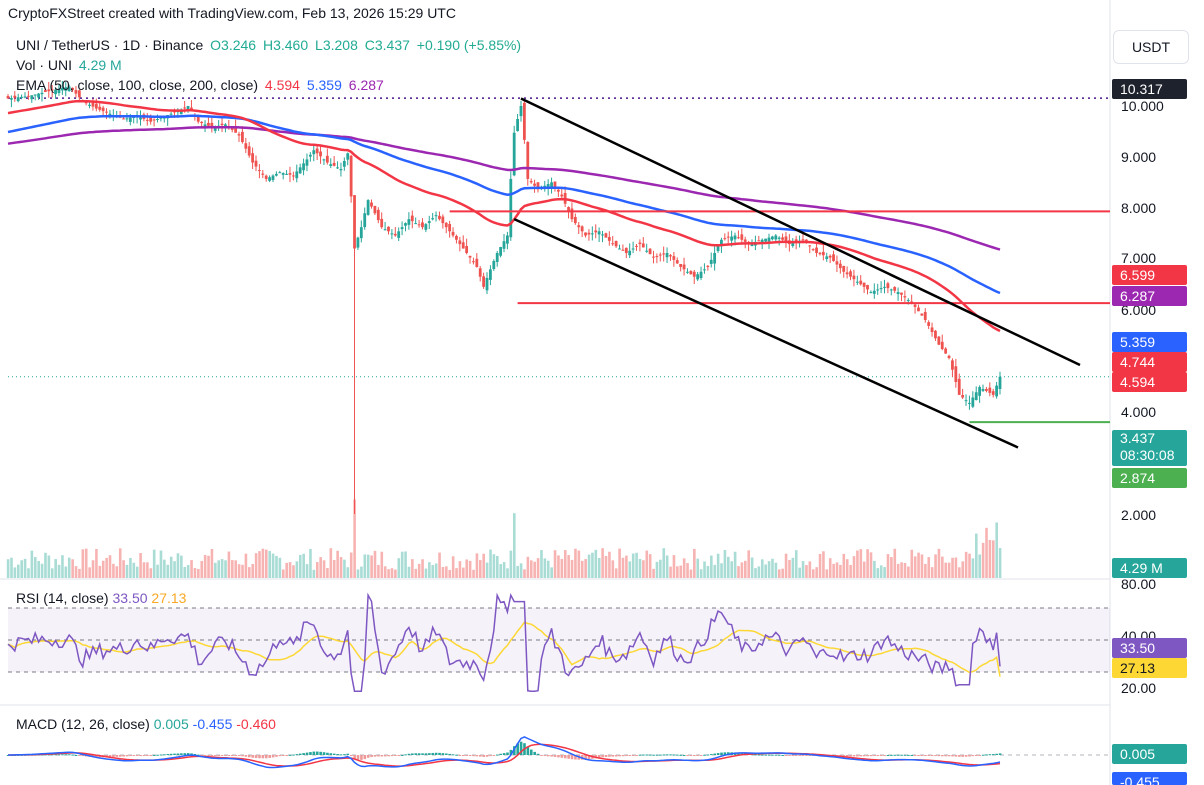 The width and height of the screenshot is (1204, 785). What do you see at coordinates (1139, 208) in the screenshot?
I see `price-tick: 8.000` at bounding box center [1139, 208].